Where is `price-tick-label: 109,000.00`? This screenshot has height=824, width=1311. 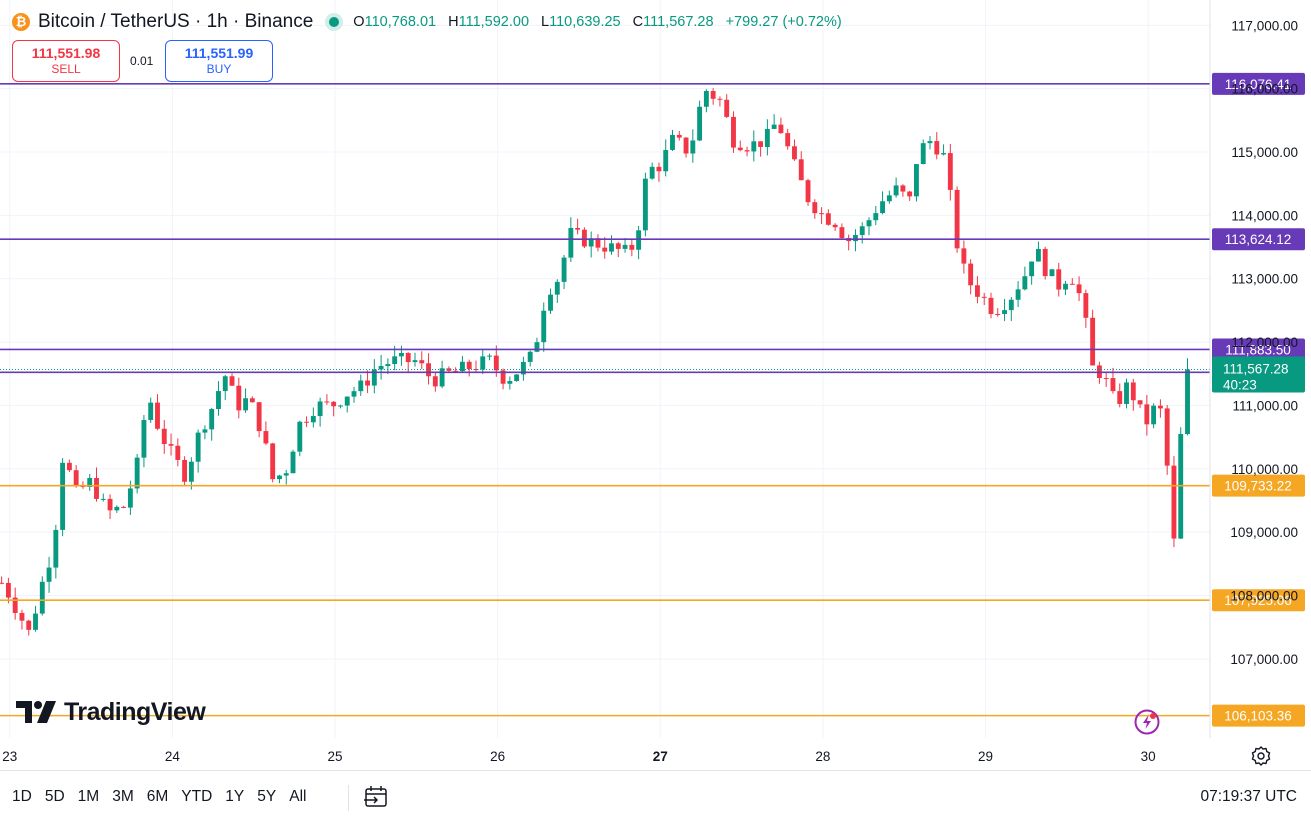 price-tick-label: 109,000.00 is located at coordinates (1264, 532).